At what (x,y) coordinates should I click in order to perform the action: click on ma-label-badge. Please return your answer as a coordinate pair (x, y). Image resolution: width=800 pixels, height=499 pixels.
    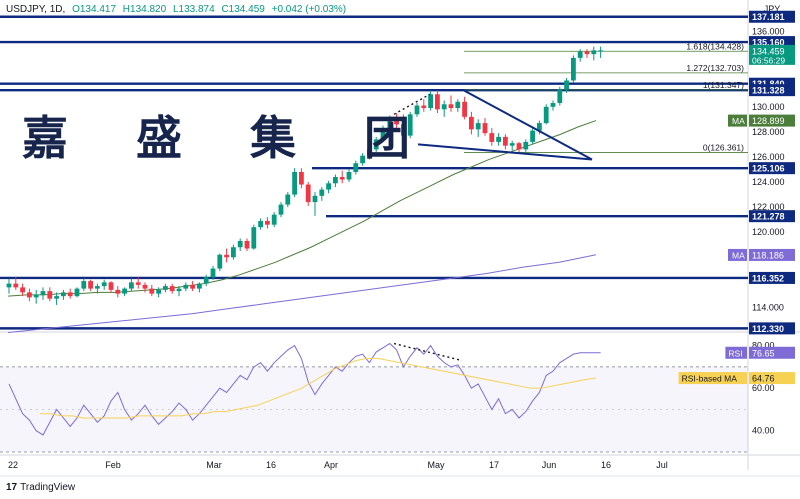
    Looking at the image, I should click on (737, 120).